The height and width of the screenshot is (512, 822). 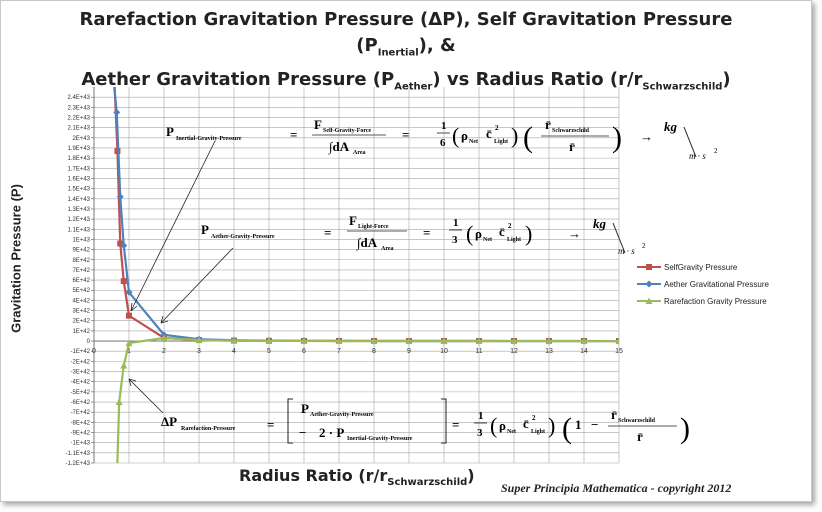 What do you see at coordinates (614, 414) in the screenshot?
I see `eq3-ratio-num: r̄` at bounding box center [614, 414].